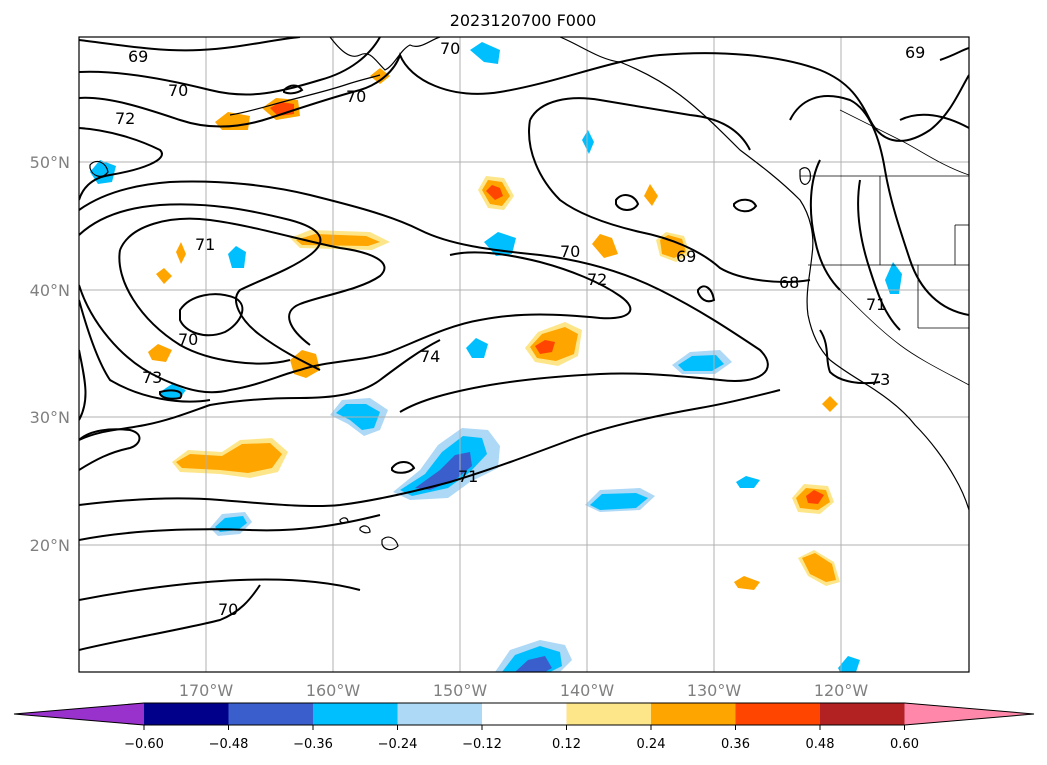  I want to click on lon-label: 140°W, so click(587, 690).